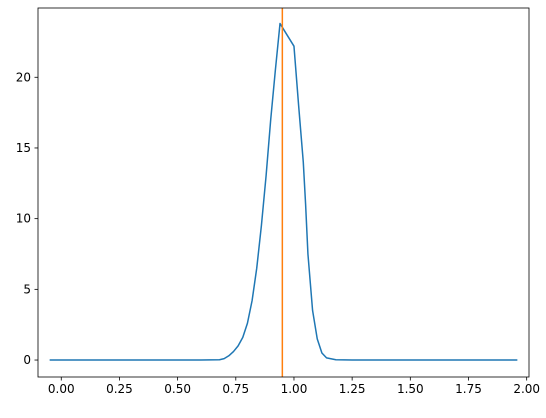 The width and height of the screenshot is (546, 418). What do you see at coordinates (23, 77) in the screenshot?
I see `y-tick-label-4: 20` at bounding box center [23, 77].